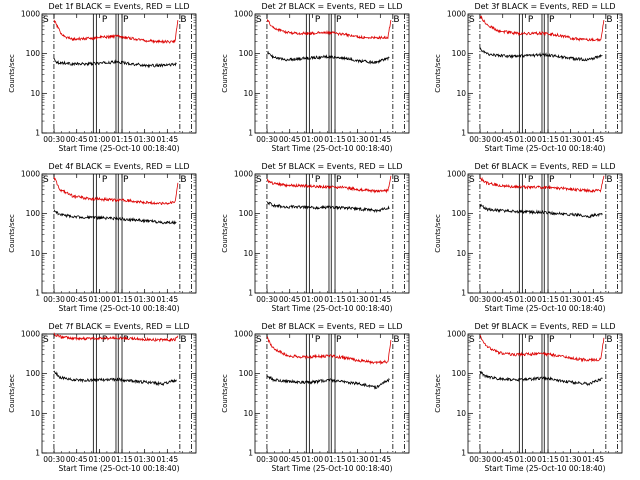 Image resolution: width=640 pixels, height=480 pixels. I want to click on chart-title: Det 6f BLACK = Events, RED = LLD, so click(544, 166).